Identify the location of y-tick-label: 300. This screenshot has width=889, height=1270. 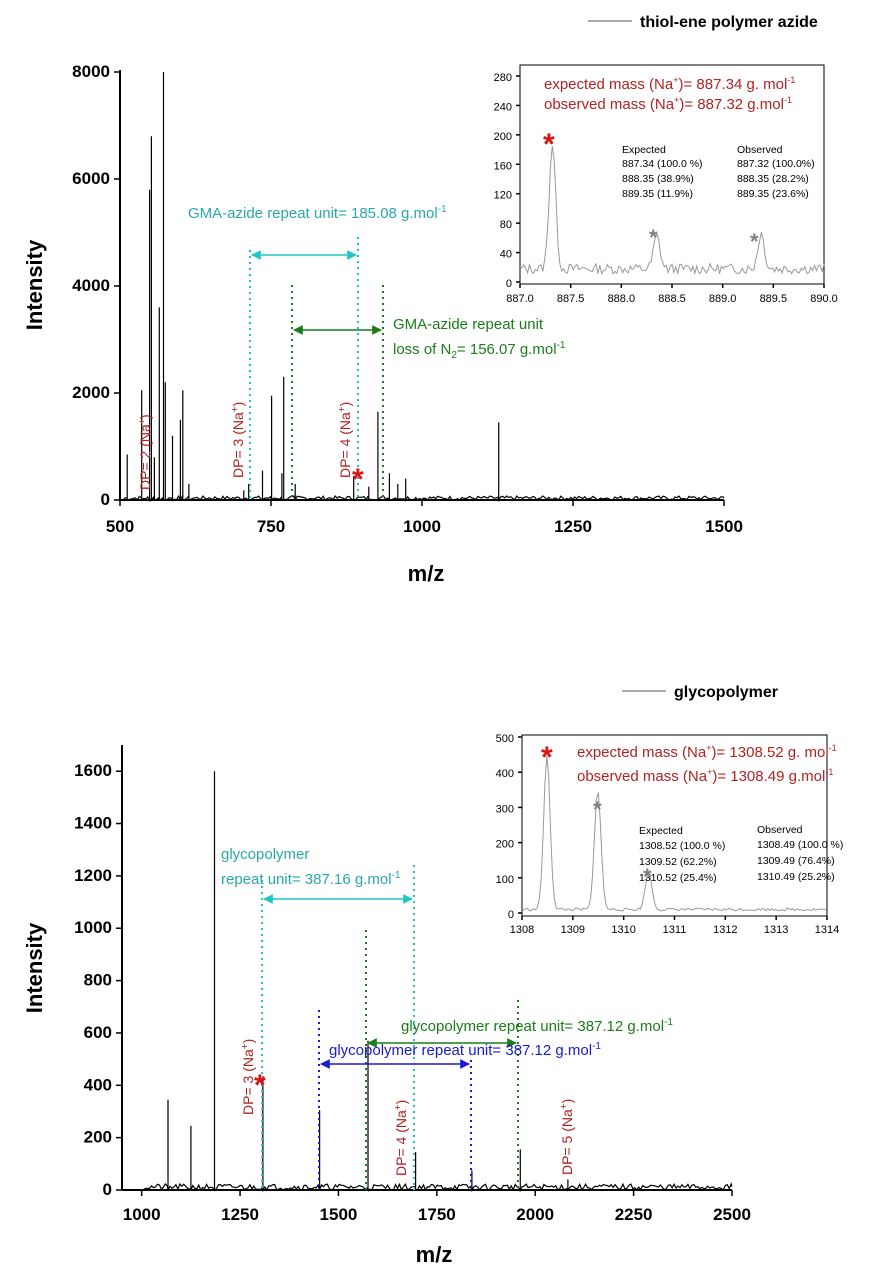
(505, 809).